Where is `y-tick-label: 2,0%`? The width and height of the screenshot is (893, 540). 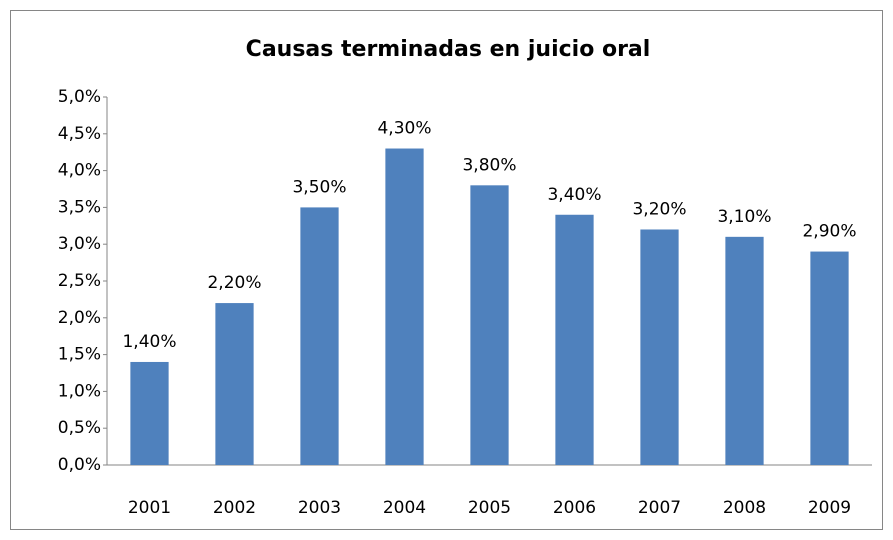 y-tick-label: 2,0% is located at coordinates (79, 318).